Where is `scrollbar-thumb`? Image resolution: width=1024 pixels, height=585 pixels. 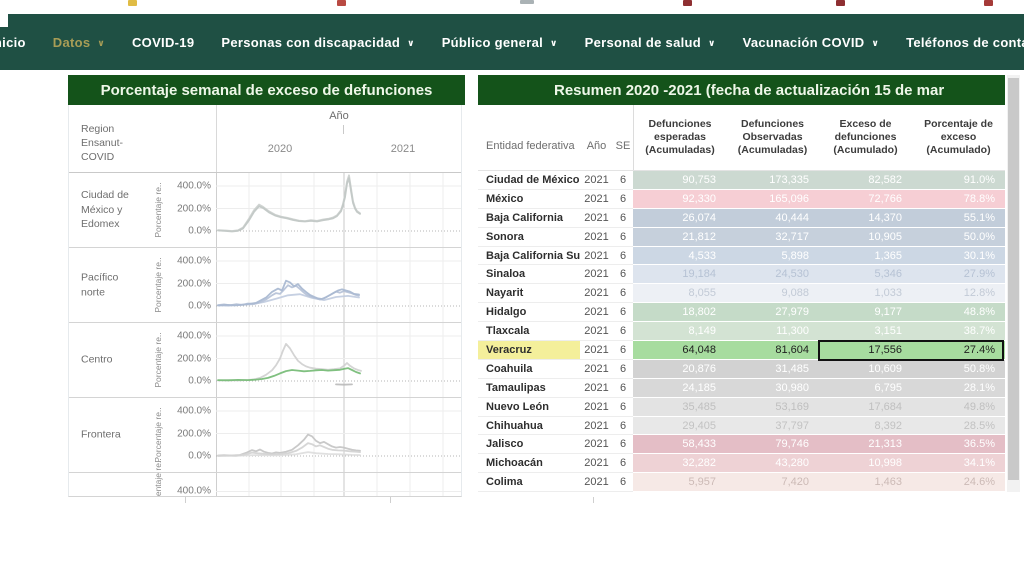 scrollbar-thumb is located at coordinates (1013, 279).